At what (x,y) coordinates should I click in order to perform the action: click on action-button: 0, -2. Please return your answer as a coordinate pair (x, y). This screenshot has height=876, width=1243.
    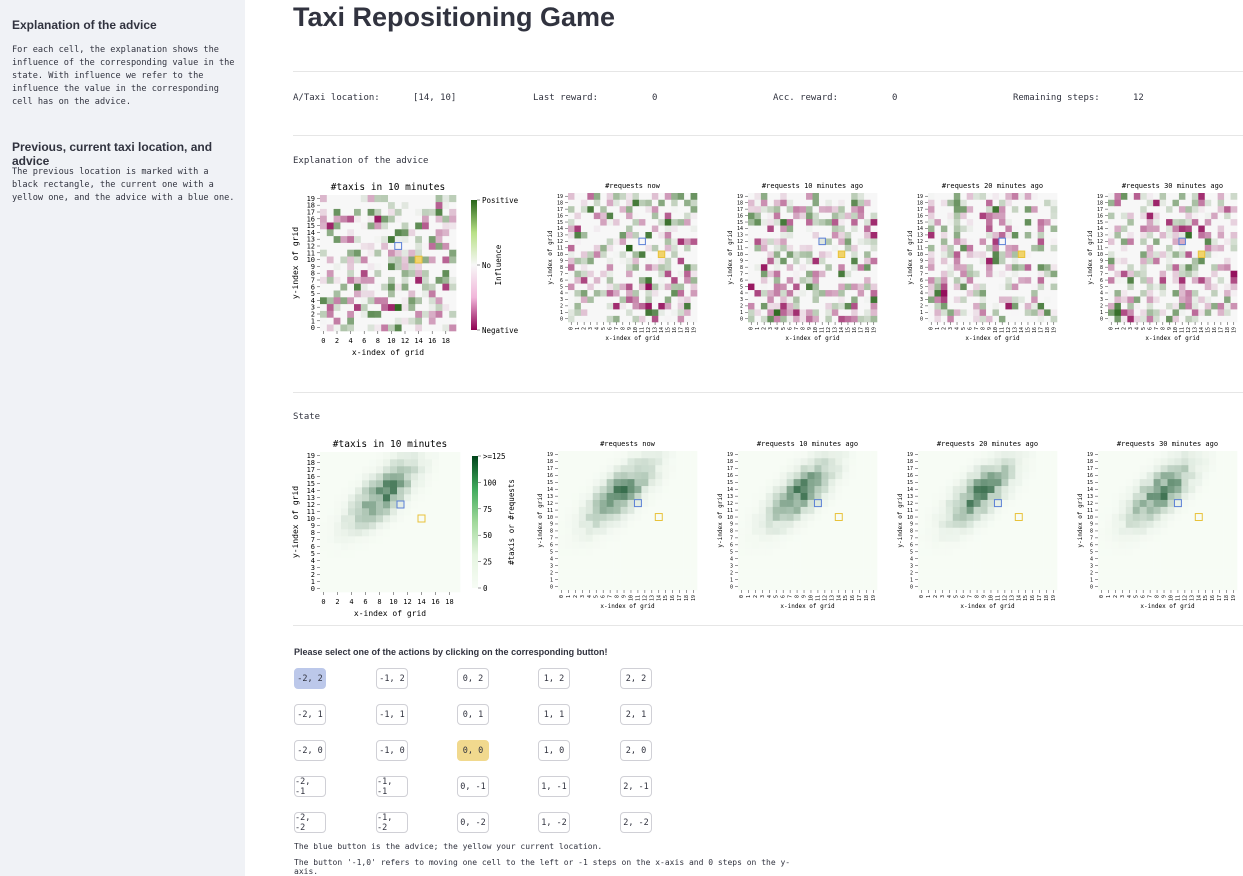
    Looking at the image, I should click on (473, 822).